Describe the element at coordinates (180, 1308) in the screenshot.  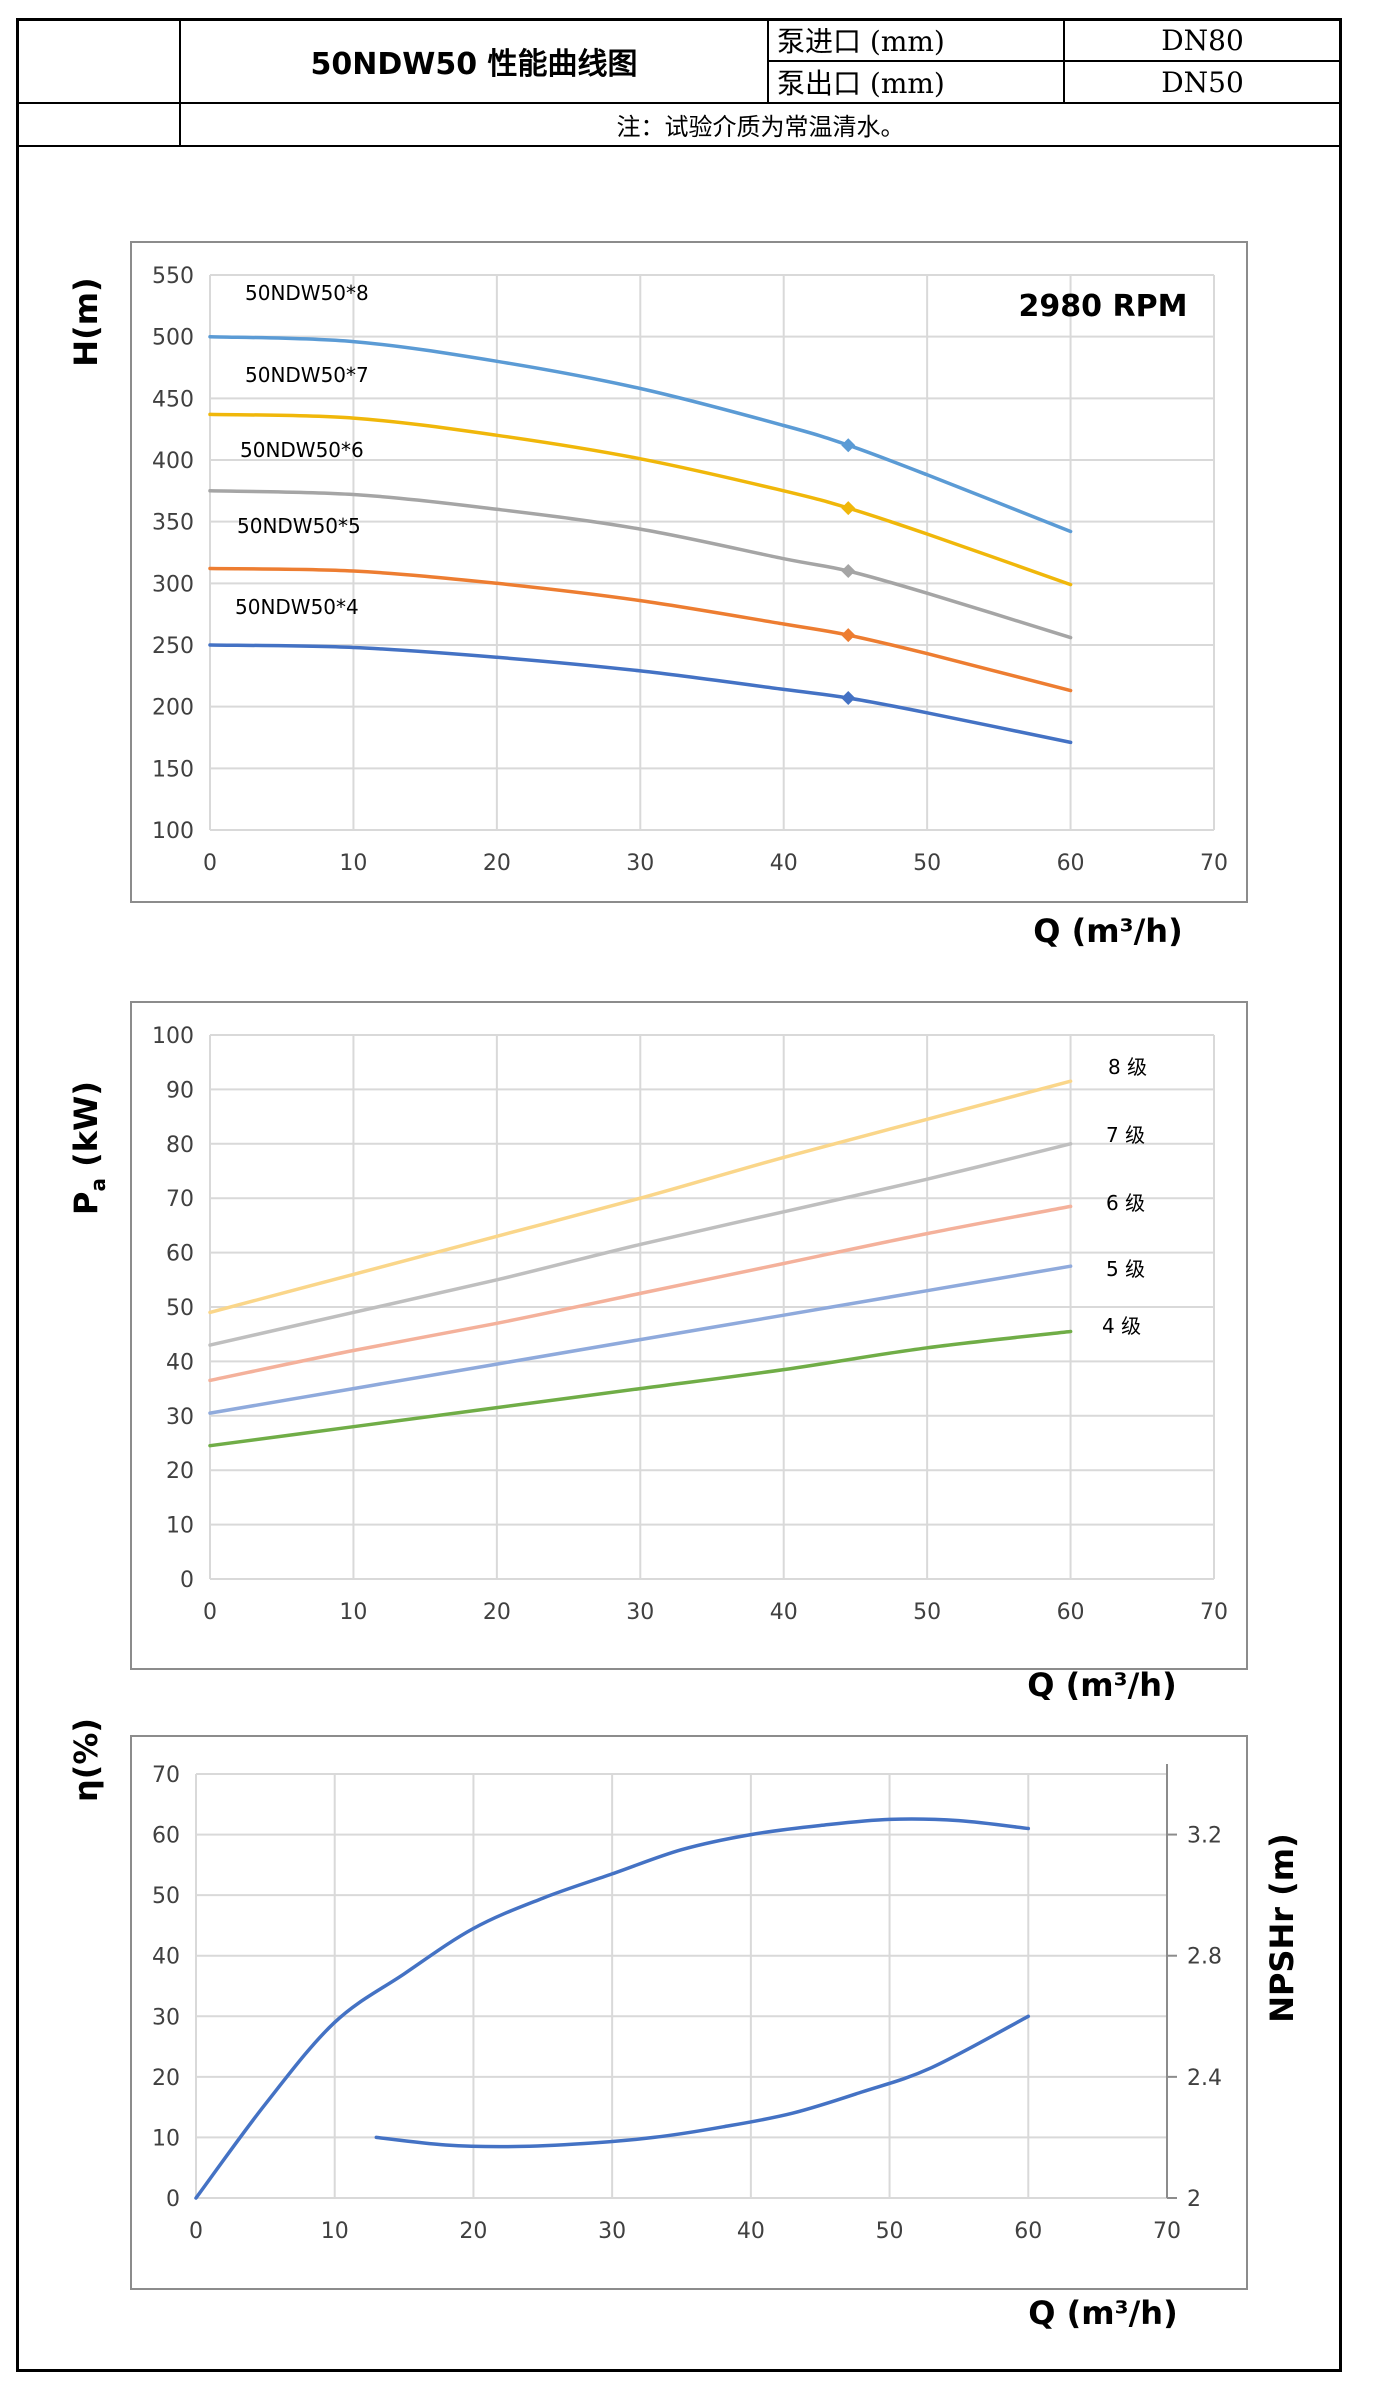
I see `power-y-tick-label: 50` at that location.